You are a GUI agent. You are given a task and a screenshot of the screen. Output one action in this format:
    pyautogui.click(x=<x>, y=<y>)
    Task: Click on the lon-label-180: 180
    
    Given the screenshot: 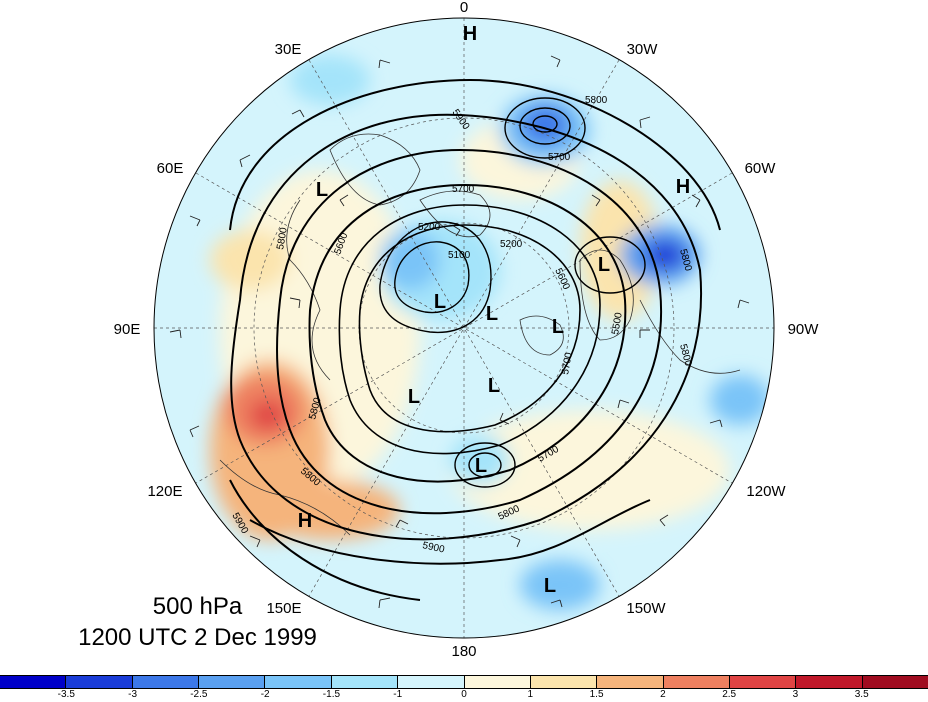 What is the action you would take?
    pyautogui.click(x=463, y=651)
    